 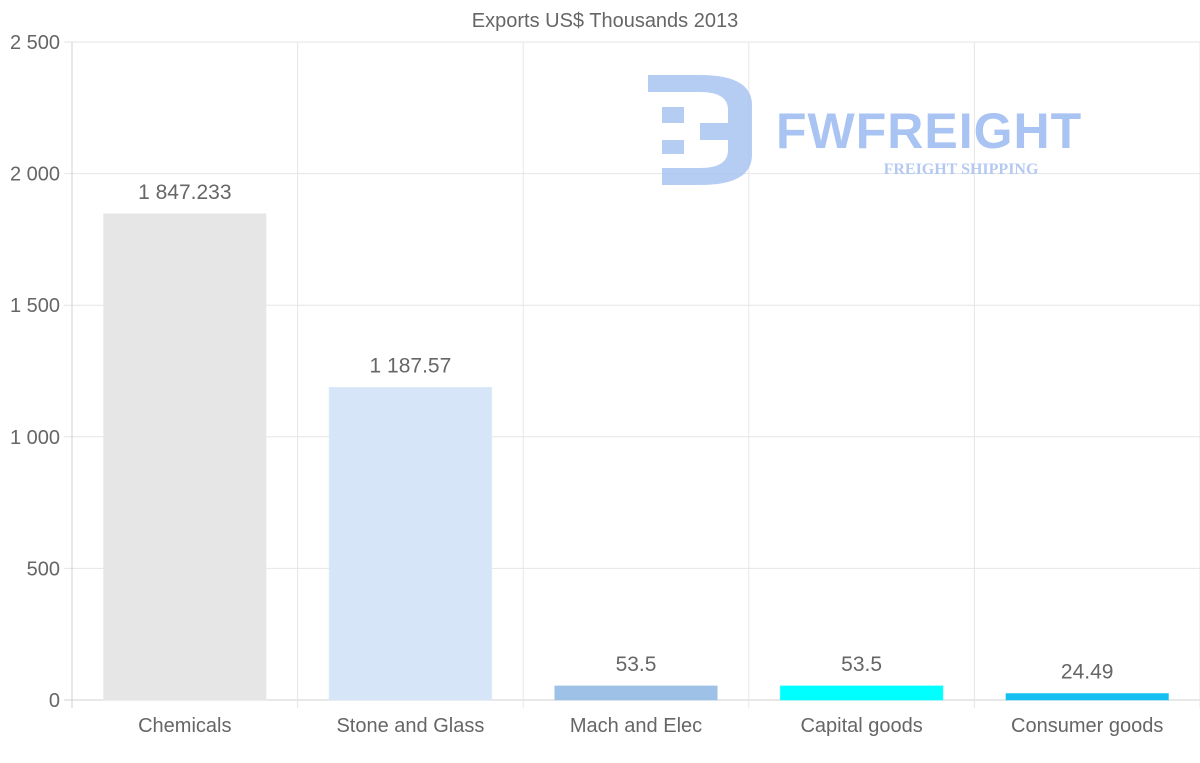 What do you see at coordinates (605, 21) in the screenshot?
I see `chart-title: Exports US$ Thousands 2013` at bounding box center [605, 21].